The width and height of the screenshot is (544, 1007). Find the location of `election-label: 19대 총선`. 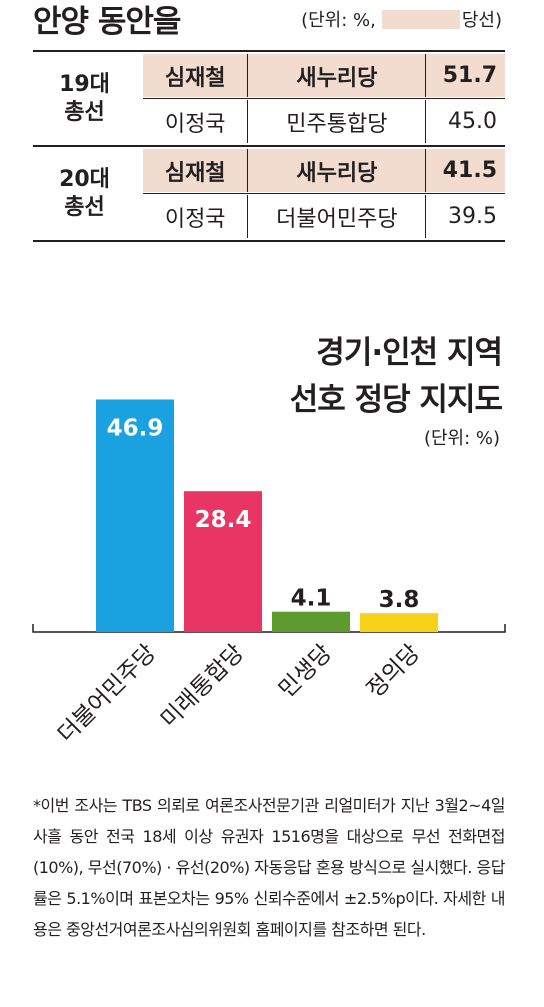

election-label: 19대 총선 is located at coordinates (84, 98).